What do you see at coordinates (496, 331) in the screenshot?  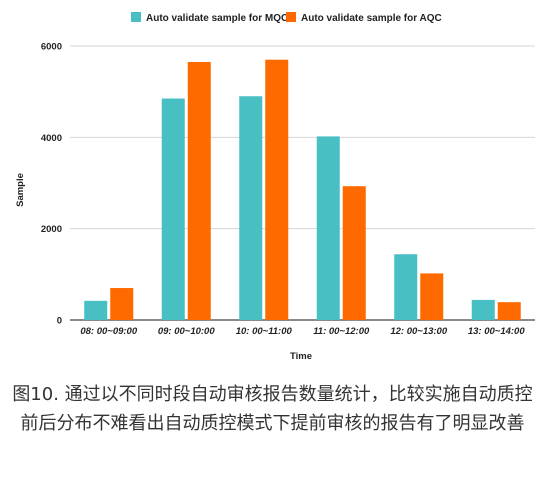 I see `x-tick-label: 13: 00~14:00` at bounding box center [496, 331].